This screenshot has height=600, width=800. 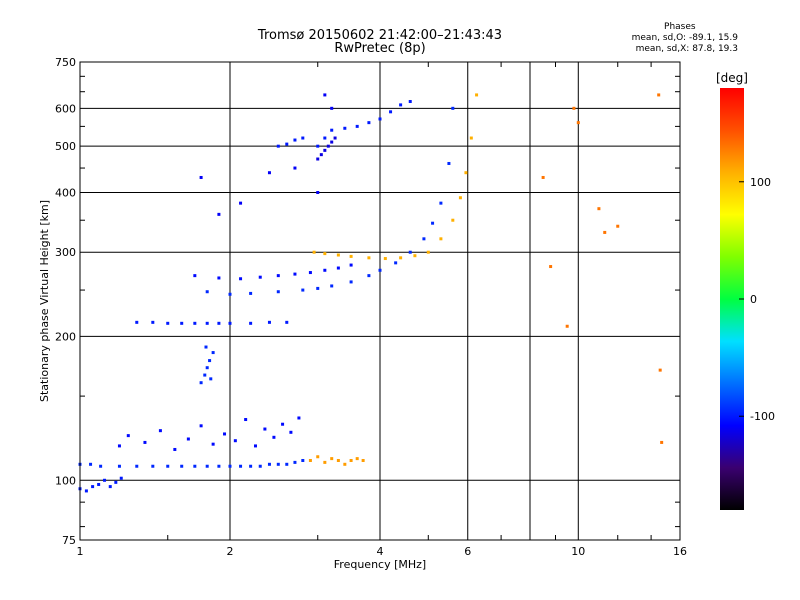 I want to click on stats-o-line: mean, sd,O: -89.1, 15.9, so click(x=684, y=38).